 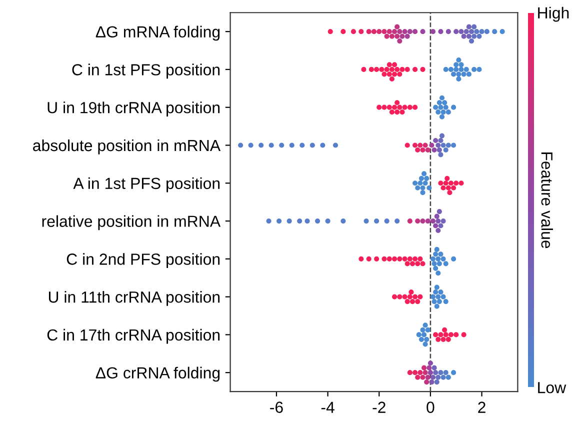 I want to click on y-tick-label: ΔG crRNA folding, so click(x=158, y=374).